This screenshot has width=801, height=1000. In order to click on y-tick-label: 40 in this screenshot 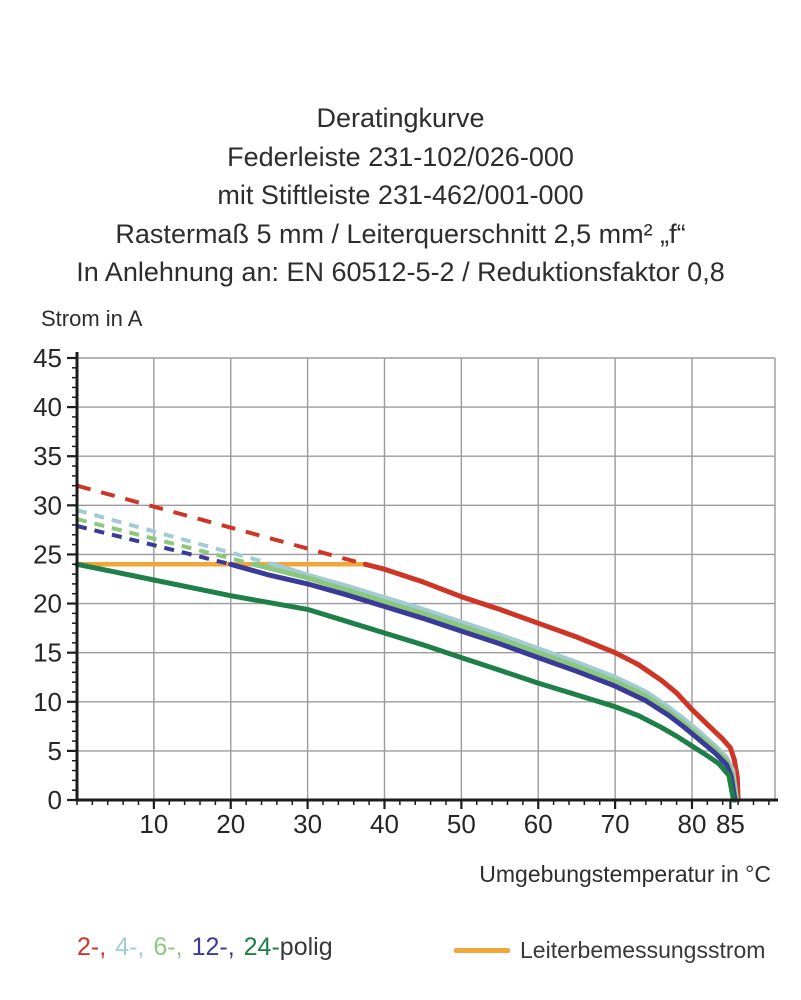, I will do `click(47, 407)`.